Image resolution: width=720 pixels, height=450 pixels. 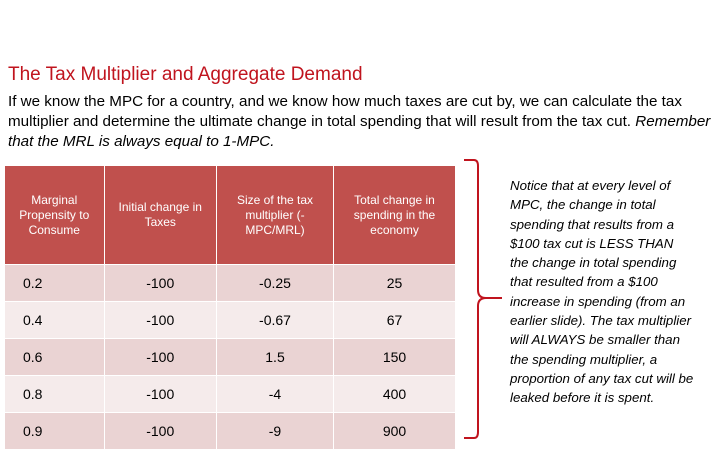 I want to click on table-row: 0.4 -100 -0.67 67, so click(x=230, y=320).